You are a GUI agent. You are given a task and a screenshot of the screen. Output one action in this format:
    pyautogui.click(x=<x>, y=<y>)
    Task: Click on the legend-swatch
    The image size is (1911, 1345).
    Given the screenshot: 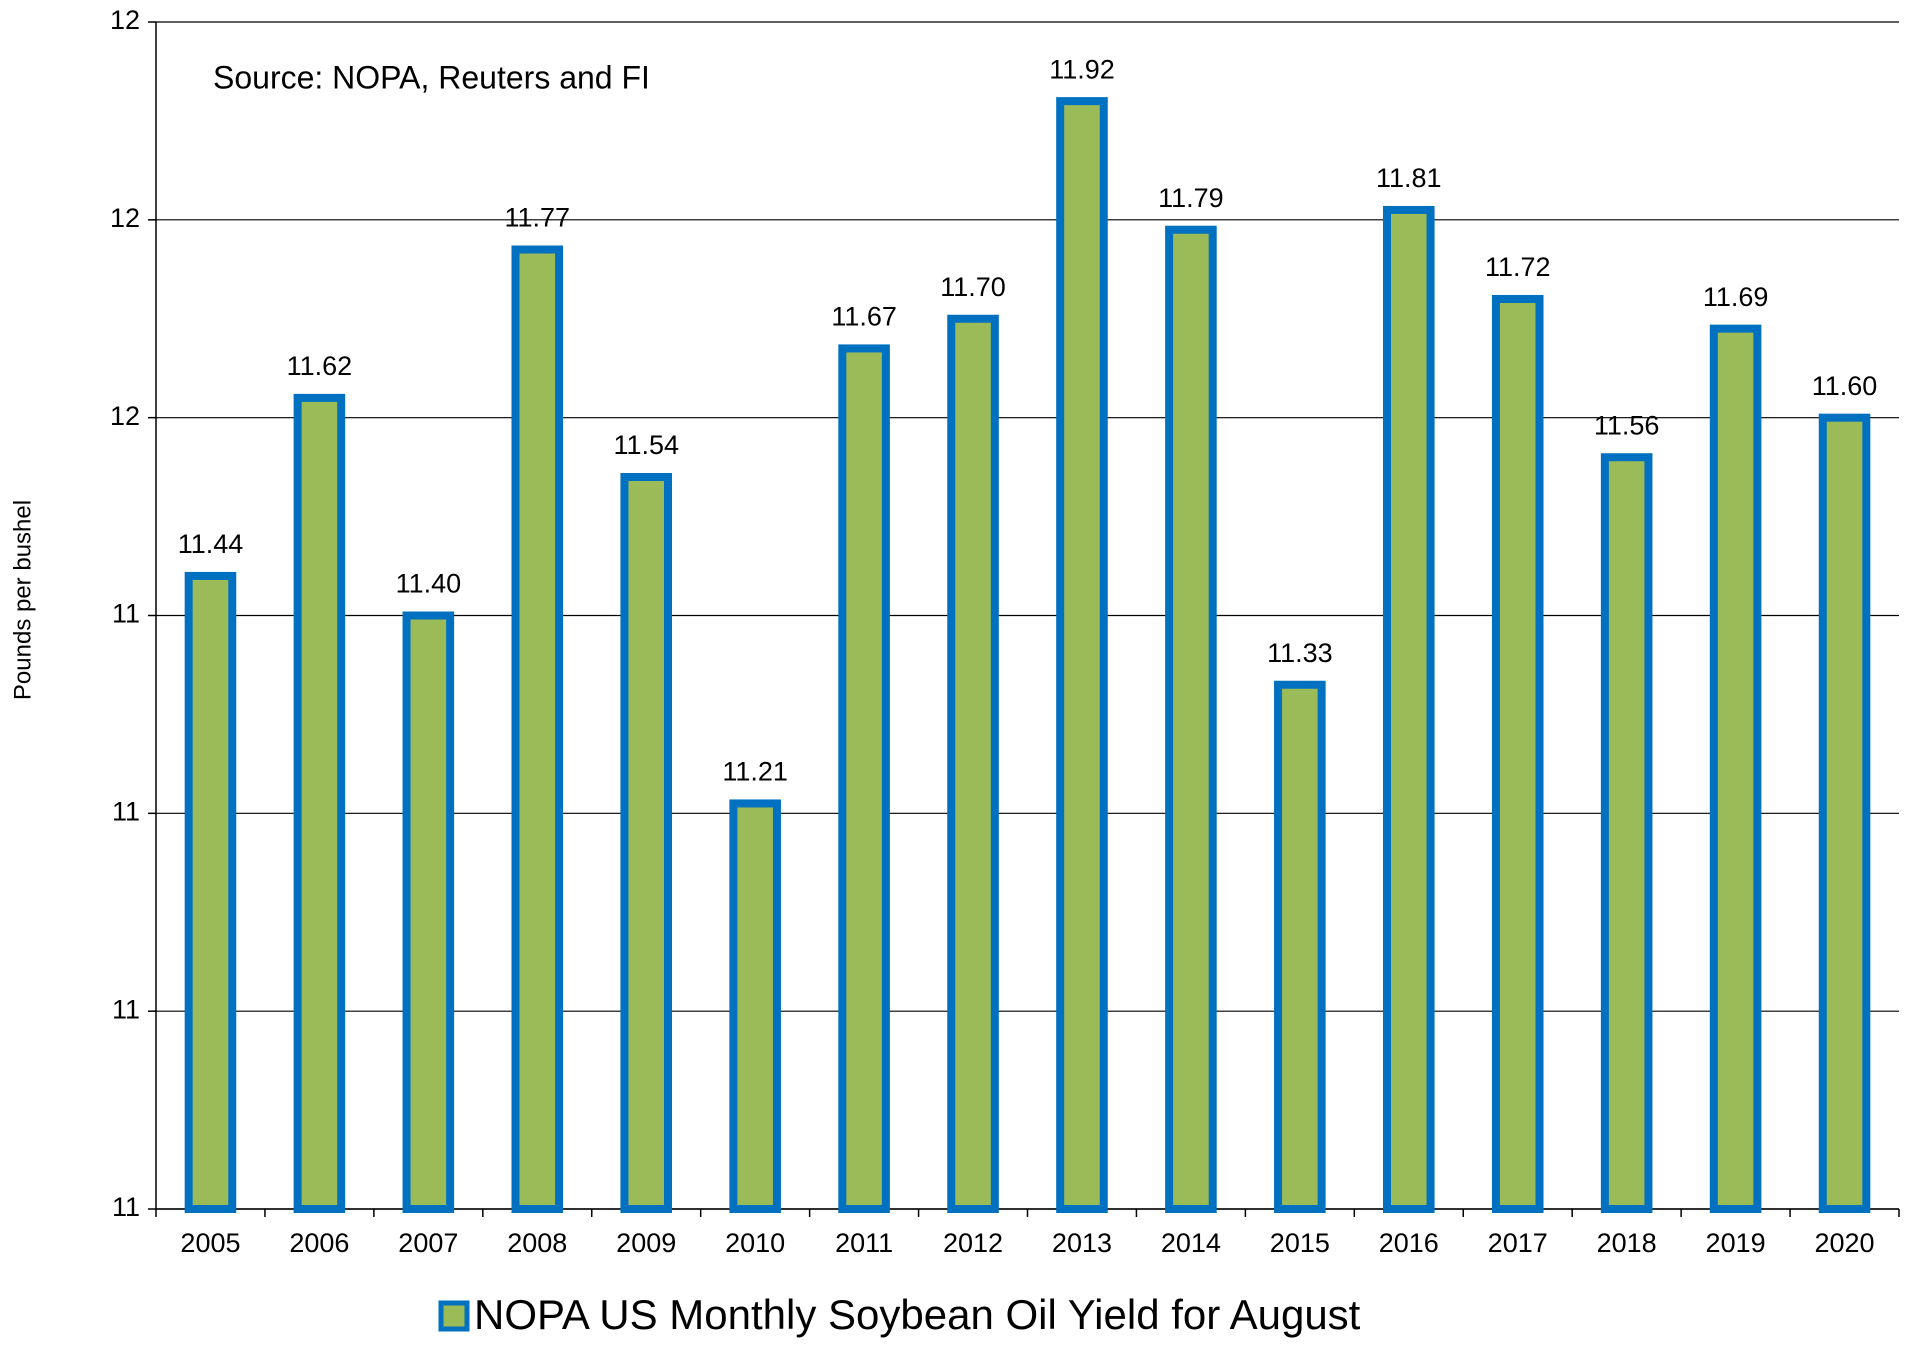 What is the action you would take?
    pyautogui.click(x=454, y=1316)
    